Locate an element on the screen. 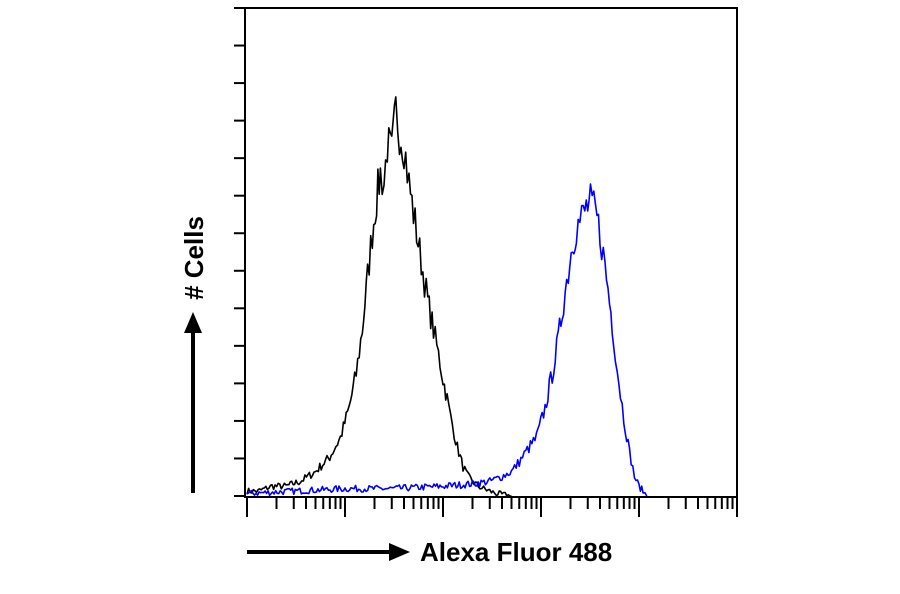  x-axis-title: Alexa Fluor 488 is located at coordinates (516, 552).